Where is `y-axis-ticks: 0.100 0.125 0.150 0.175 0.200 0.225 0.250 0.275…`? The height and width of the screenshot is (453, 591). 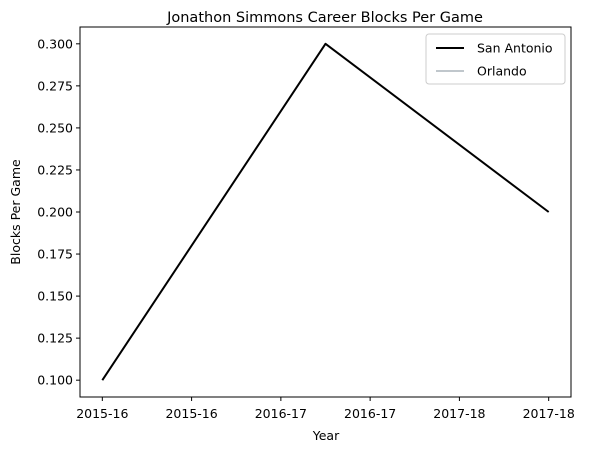 y-axis-ticks: 0.100 0.125 0.150 0.175 0.200 0.225 0.250 0.275… is located at coordinates (58, 212).